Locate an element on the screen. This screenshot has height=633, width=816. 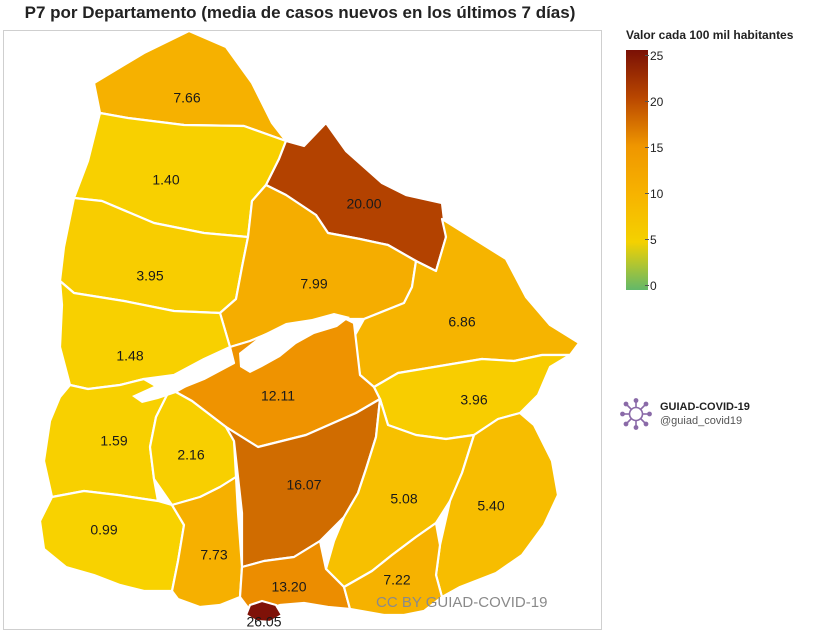
department-colonia is located at coordinates (112, 541).